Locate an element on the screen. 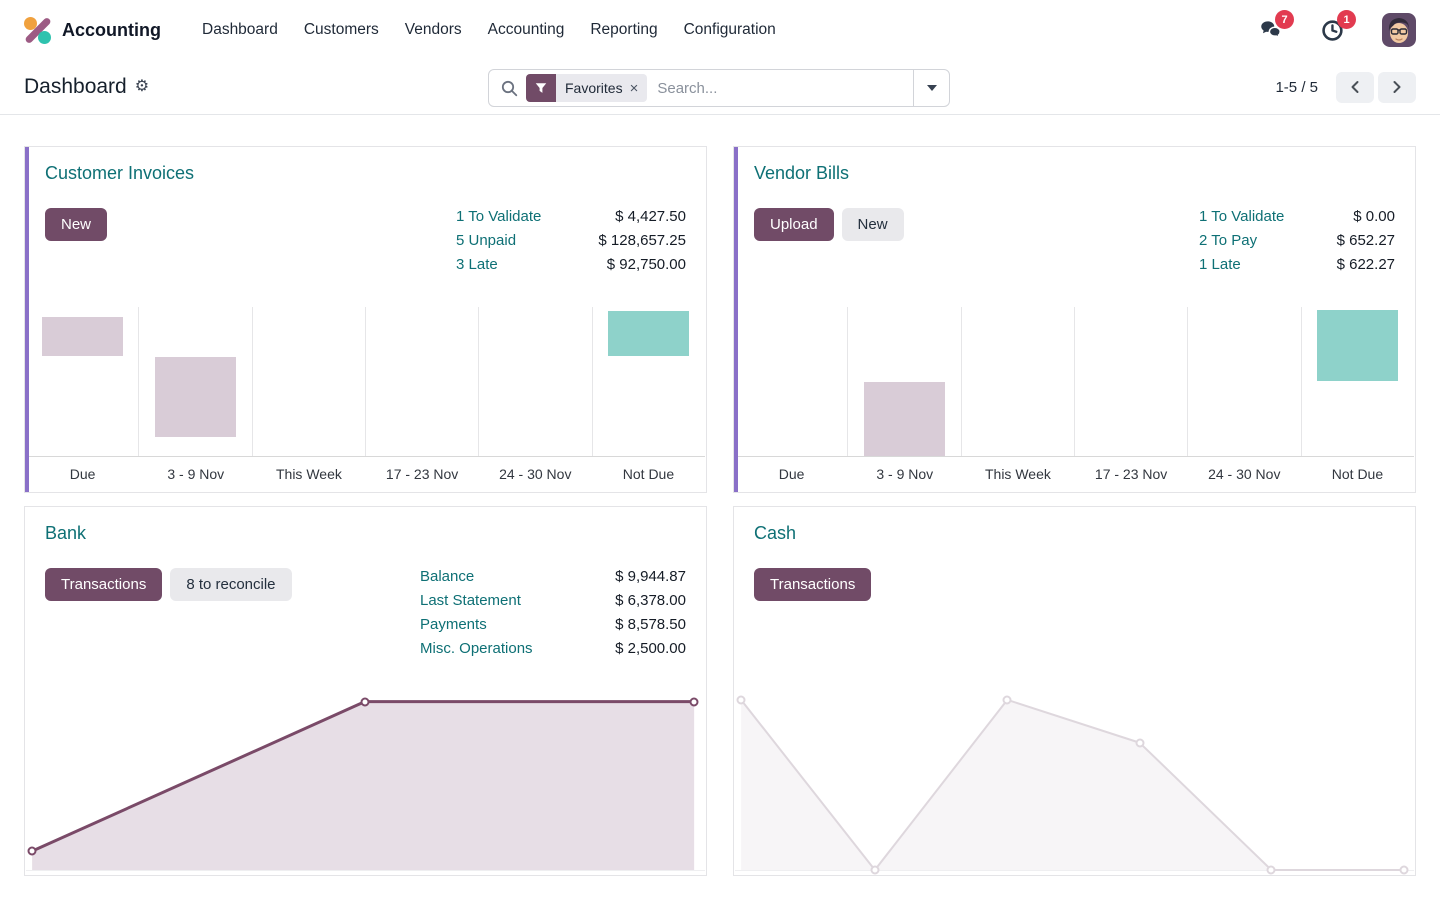 Image resolution: width=1440 pixels, height=900 pixels. menu-item-accounting: Accounting is located at coordinates (526, 29).